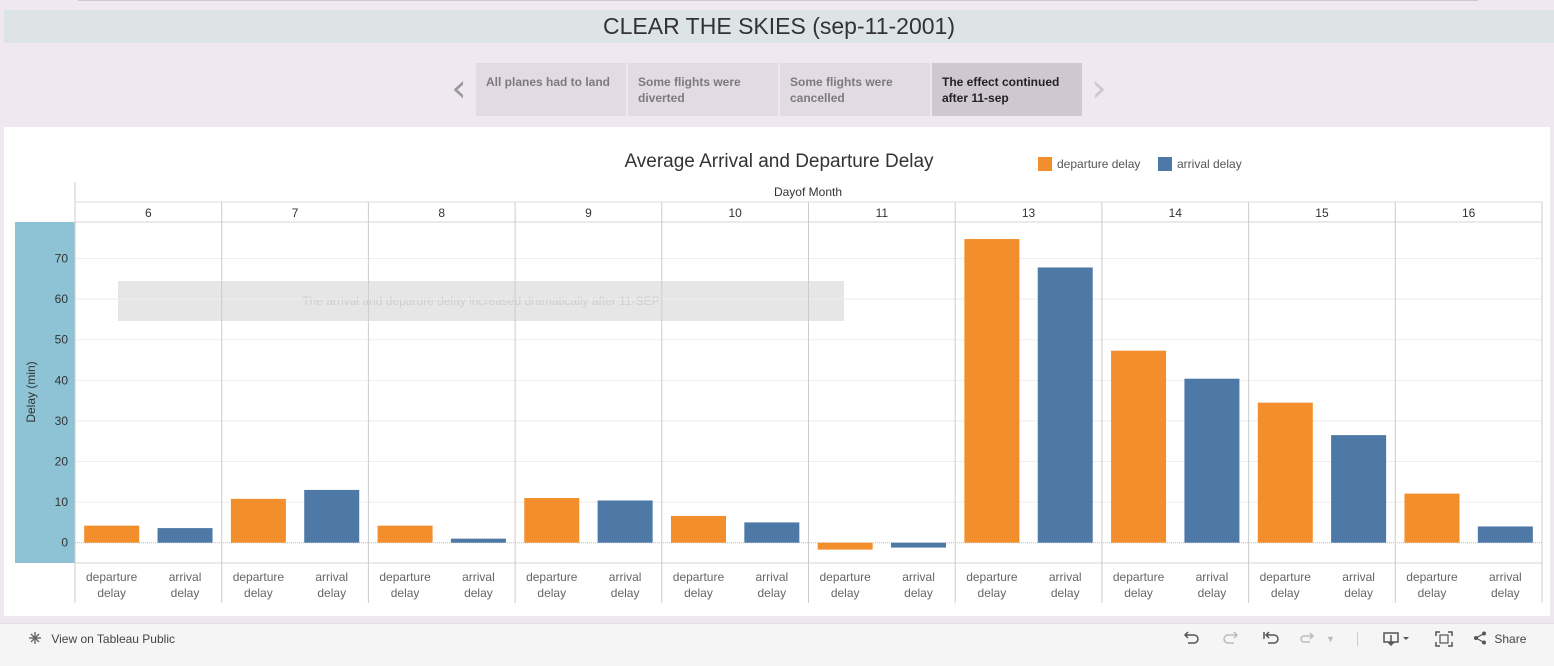 This screenshot has height=666, width=1554. What do you see at coordinates (1480, 638) in the screenshot?
I see `share-icon` at bounding box center [1480, 638].